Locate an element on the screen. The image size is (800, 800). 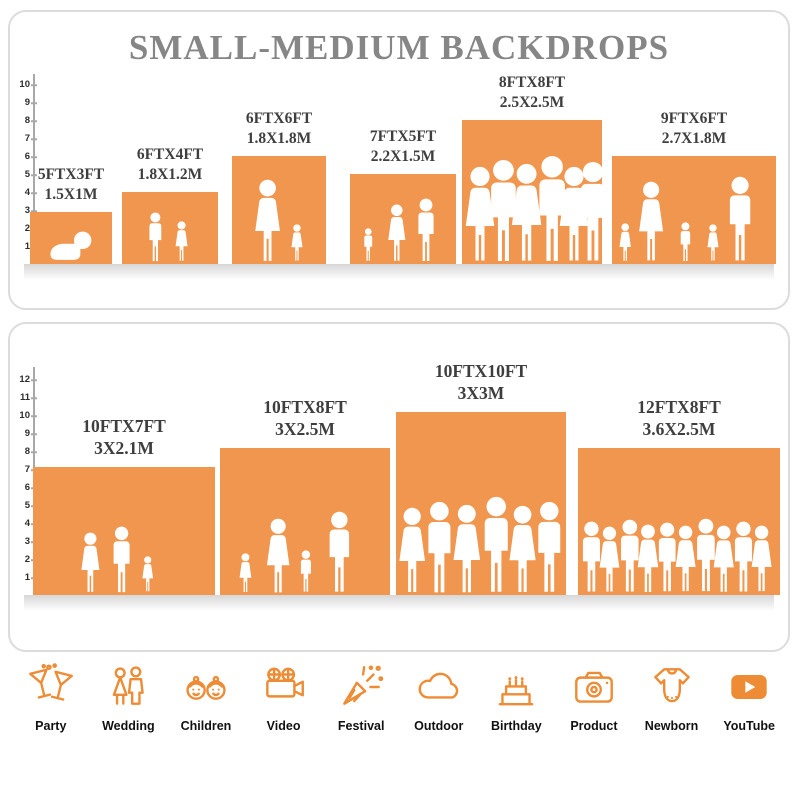
backdrop-option-10x10: 10FTX10FT 3X3M is located at coordinates (481, 477).